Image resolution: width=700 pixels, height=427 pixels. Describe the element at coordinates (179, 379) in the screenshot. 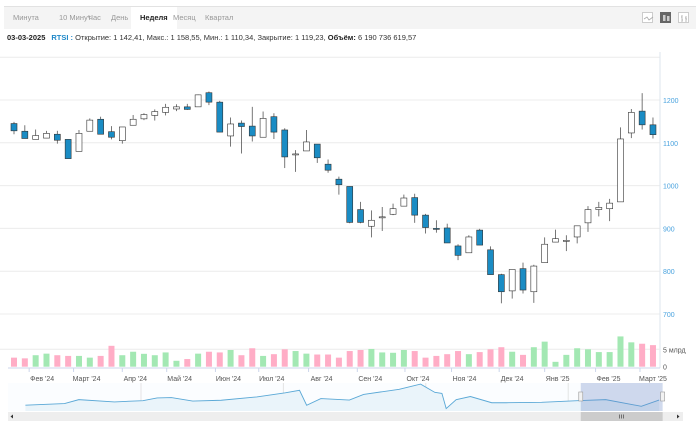

I see `x-tick-label: Май '24` at that location.